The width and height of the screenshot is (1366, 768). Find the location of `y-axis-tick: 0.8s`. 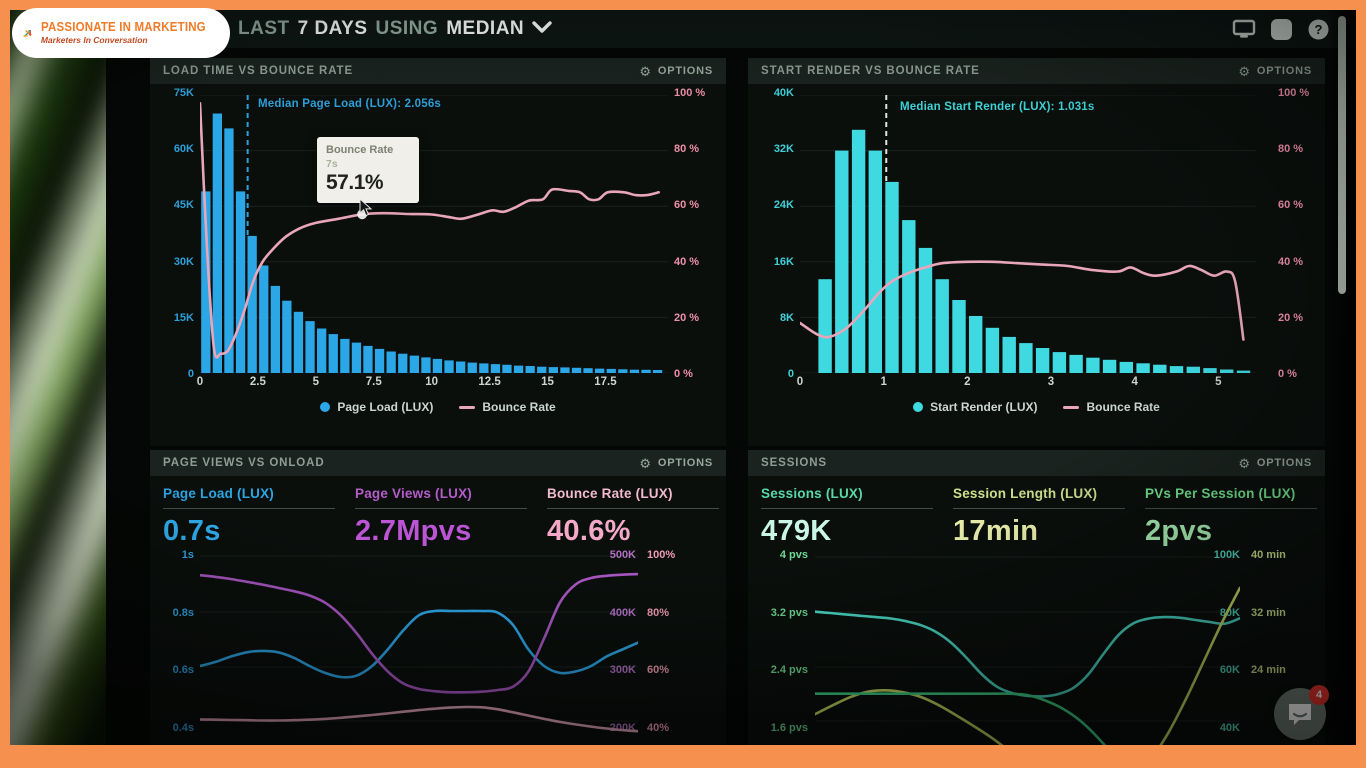

y-axis-tick: 0.8s is located at coordinates (183, 612).